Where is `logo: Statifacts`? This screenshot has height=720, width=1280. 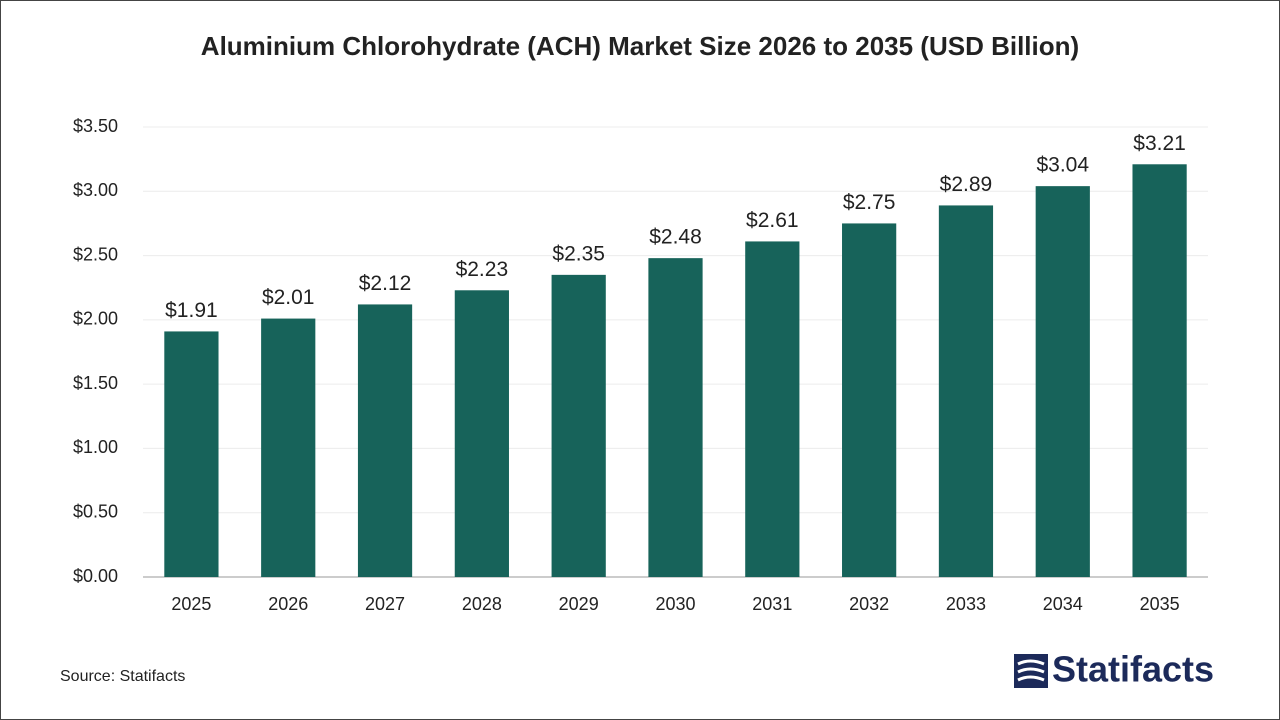
logo: Statifacts is located at coordinates (1114, 669).